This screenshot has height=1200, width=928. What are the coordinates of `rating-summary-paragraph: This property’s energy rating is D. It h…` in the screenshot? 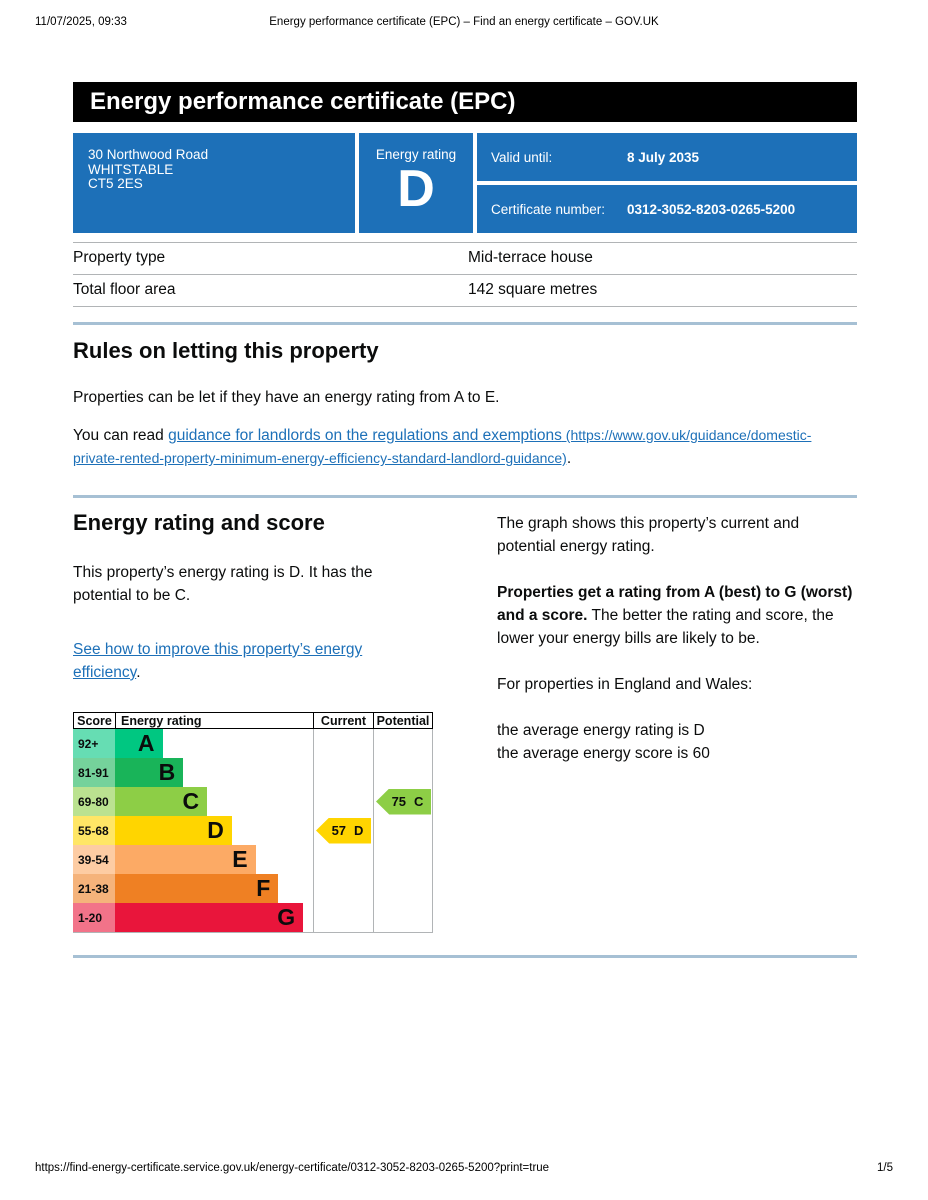 It's located at (223, 584).